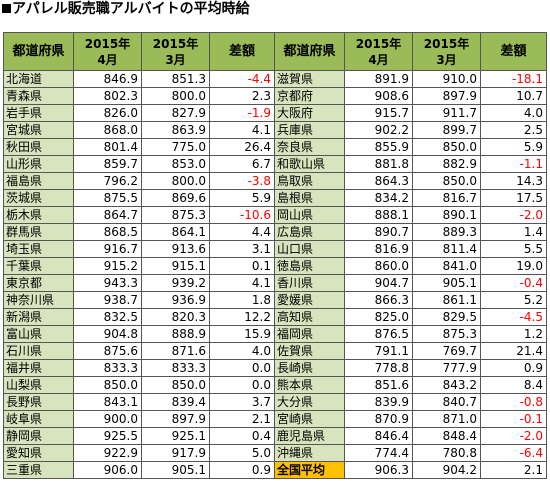  Describe the element at coordinates (107, 283) in the screenshot. I see `april-wage-cell: 943.3` at that location.